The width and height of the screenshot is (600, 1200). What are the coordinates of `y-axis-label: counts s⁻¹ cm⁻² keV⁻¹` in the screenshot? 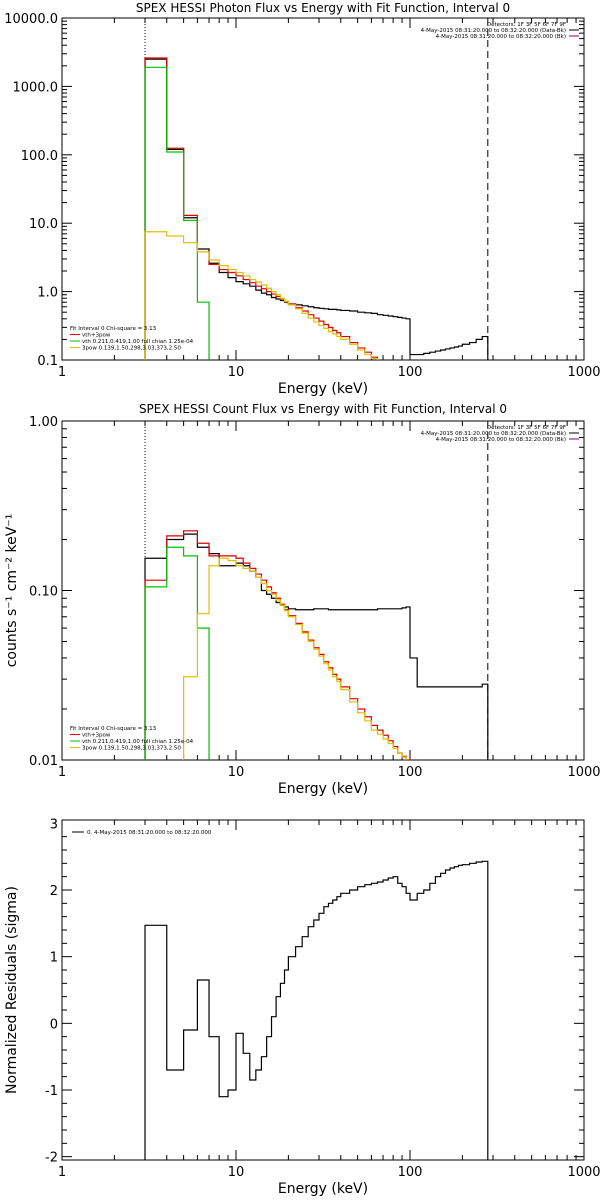 It's located at (12, 591).